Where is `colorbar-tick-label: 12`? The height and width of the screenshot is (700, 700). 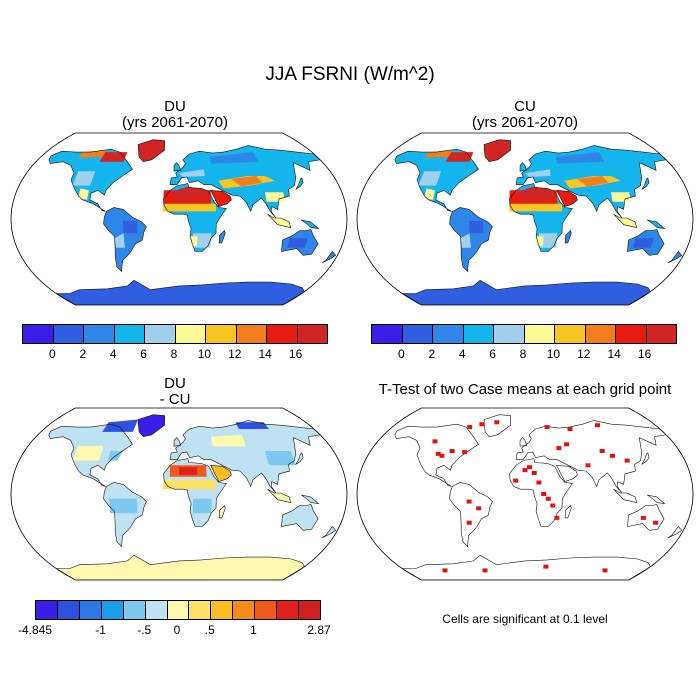
colorbar-tick-label: 12 is located at coordinates (584, 354).